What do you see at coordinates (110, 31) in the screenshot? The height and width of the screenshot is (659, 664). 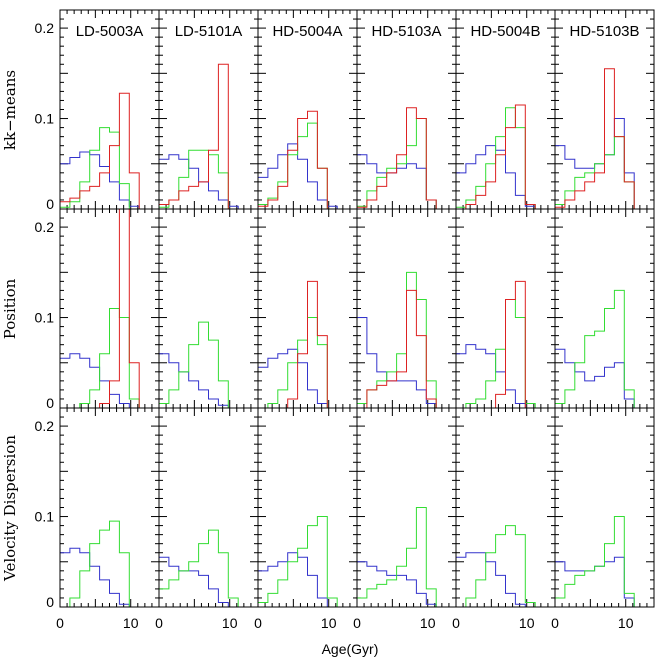 I see `panel-title-ld-5003a: LD-5003A` at bounding box center [110, 31].